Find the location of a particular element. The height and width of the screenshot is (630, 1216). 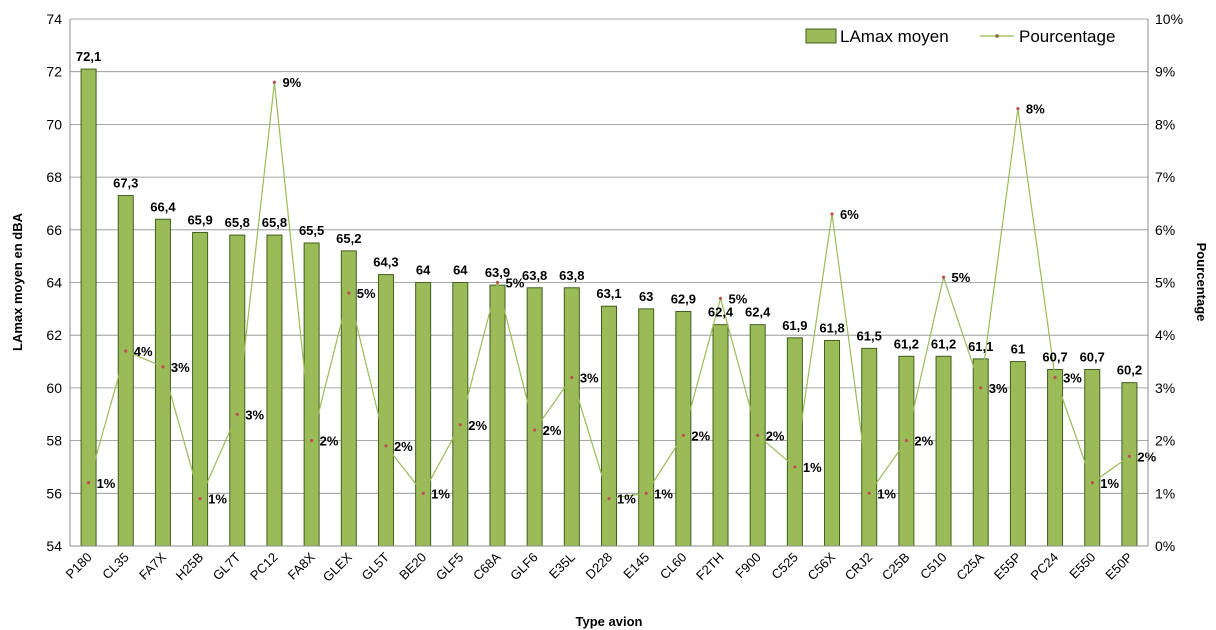

y2-tick-label: 7% is located at coordinates (1165, 177).